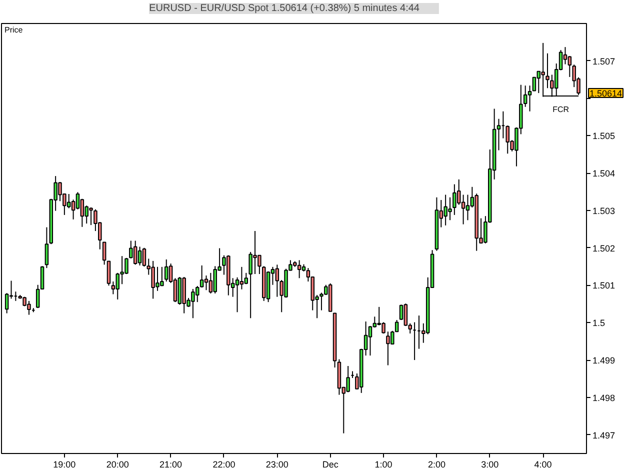 This screenshot has width=625, height=472. I want to click on x-tick-label: 1:00, so click(383, 465).